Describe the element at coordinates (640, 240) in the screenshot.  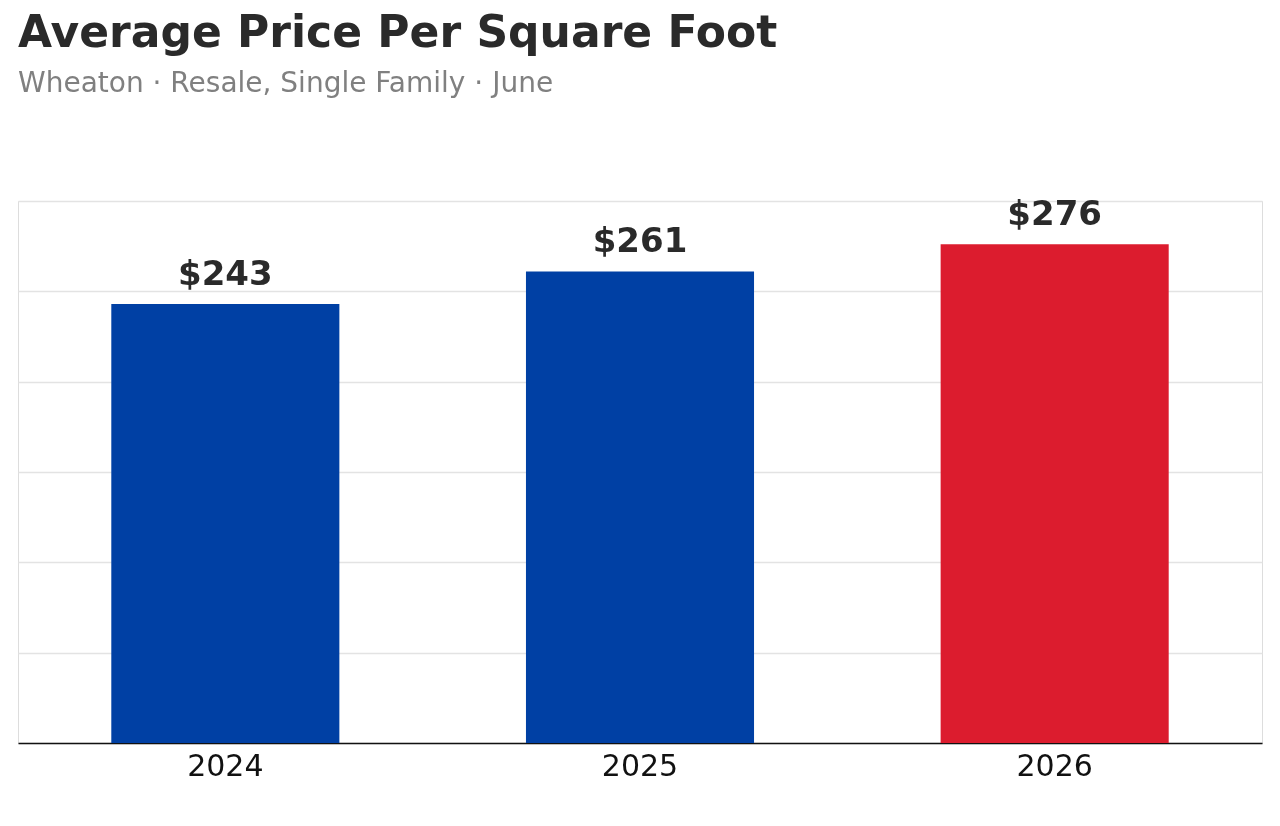
I see `data-label: $261` at that location.